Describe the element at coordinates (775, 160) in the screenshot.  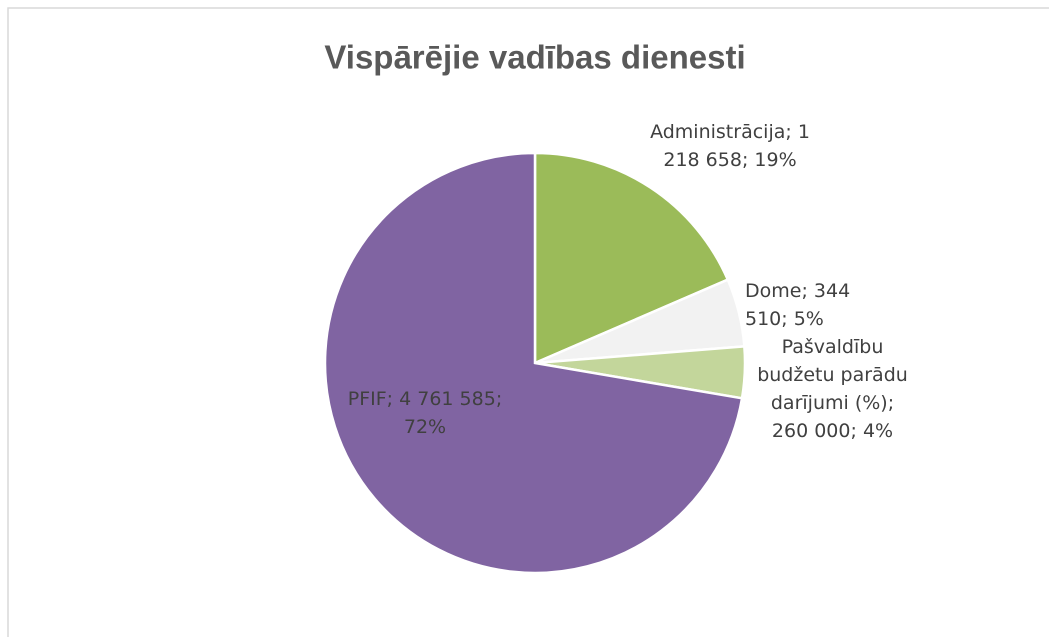
I see `label-percent: 19%` at that location.